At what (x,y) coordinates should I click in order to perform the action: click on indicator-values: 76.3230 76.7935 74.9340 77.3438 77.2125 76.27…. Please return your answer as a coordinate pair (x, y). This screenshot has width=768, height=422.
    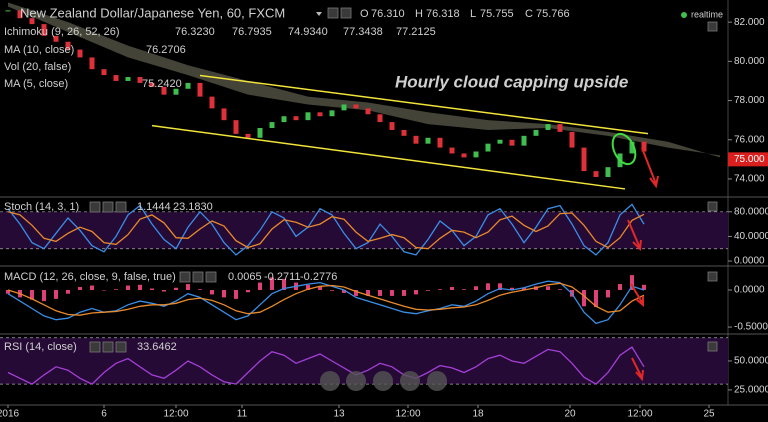
    Looking at the image, I should click on (289, 58).